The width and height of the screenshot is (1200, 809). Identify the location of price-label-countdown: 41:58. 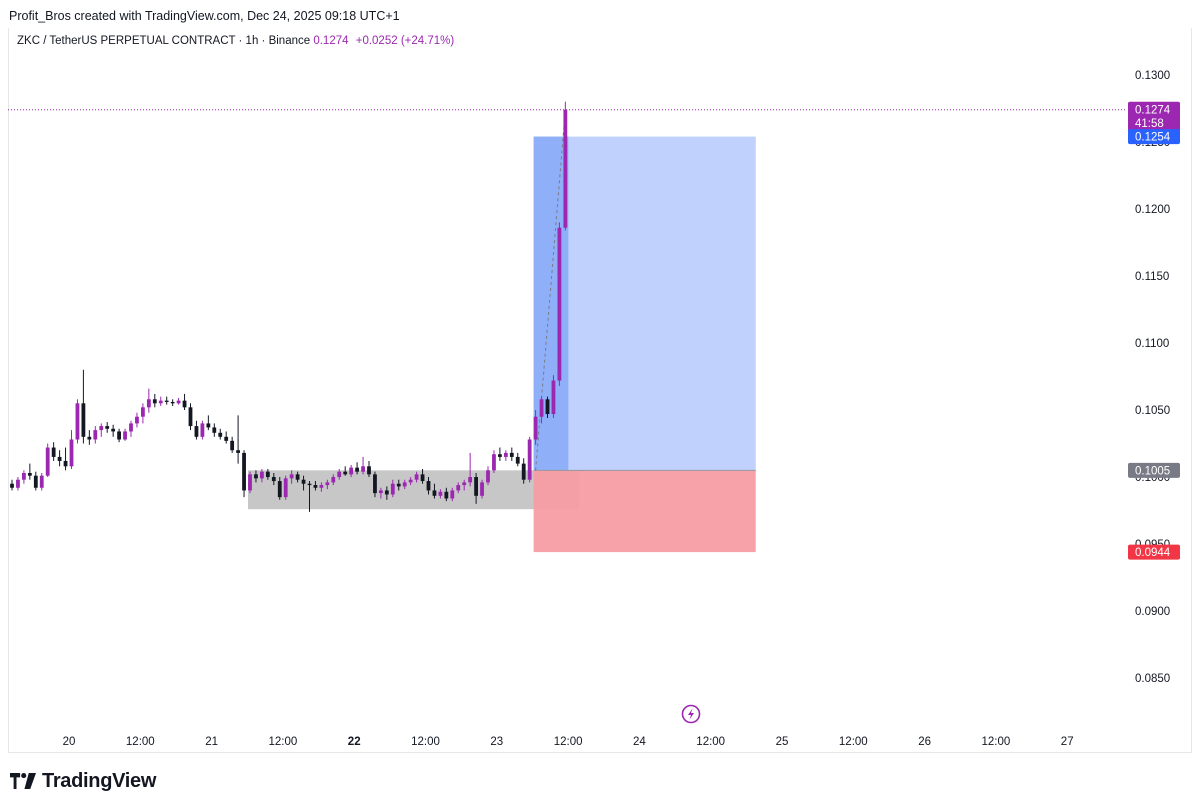
(1149, 124).